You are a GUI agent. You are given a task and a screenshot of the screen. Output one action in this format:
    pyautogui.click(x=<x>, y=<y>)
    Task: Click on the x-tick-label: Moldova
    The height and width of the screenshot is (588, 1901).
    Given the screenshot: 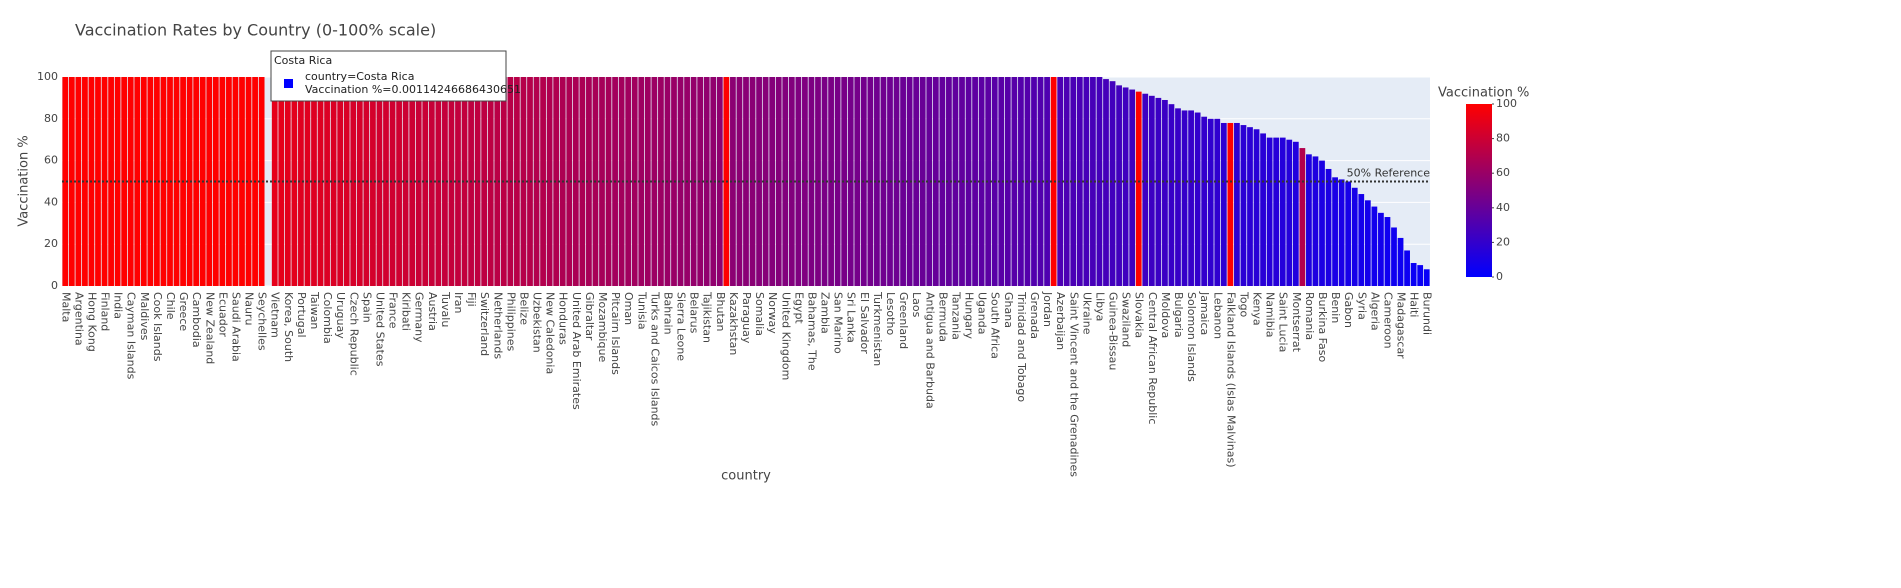 What is the action you would take?
    pyautogui.click(x=1165, y=315)
    